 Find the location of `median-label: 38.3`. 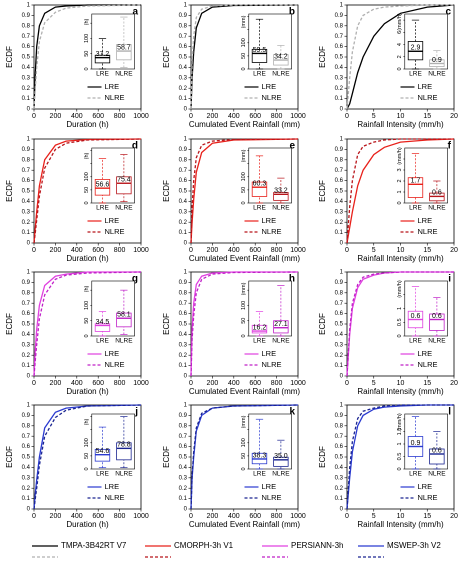

median-label: 38.3 is located at coordinates (260, 455).